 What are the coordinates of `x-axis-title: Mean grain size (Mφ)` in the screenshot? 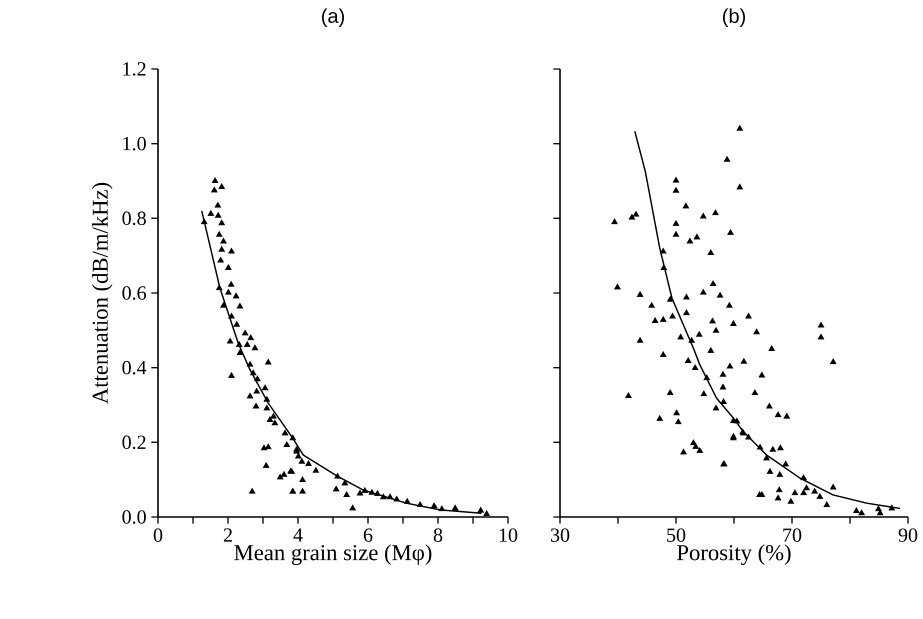 It's located at (333, 554).